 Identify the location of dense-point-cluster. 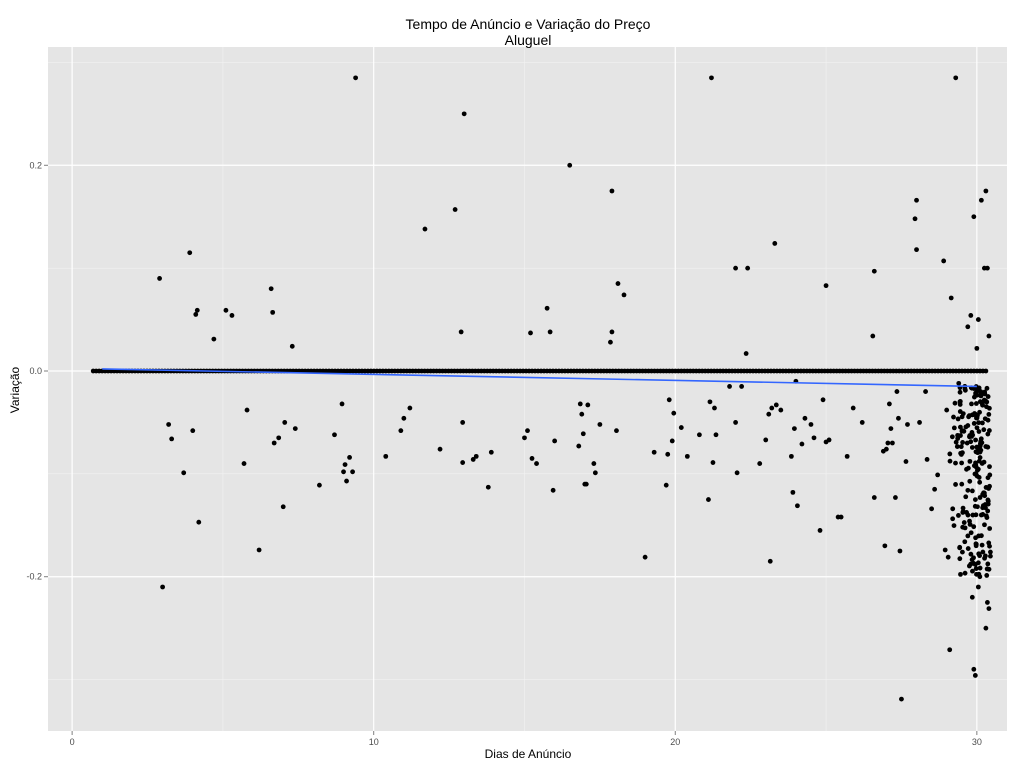
(970, 481).